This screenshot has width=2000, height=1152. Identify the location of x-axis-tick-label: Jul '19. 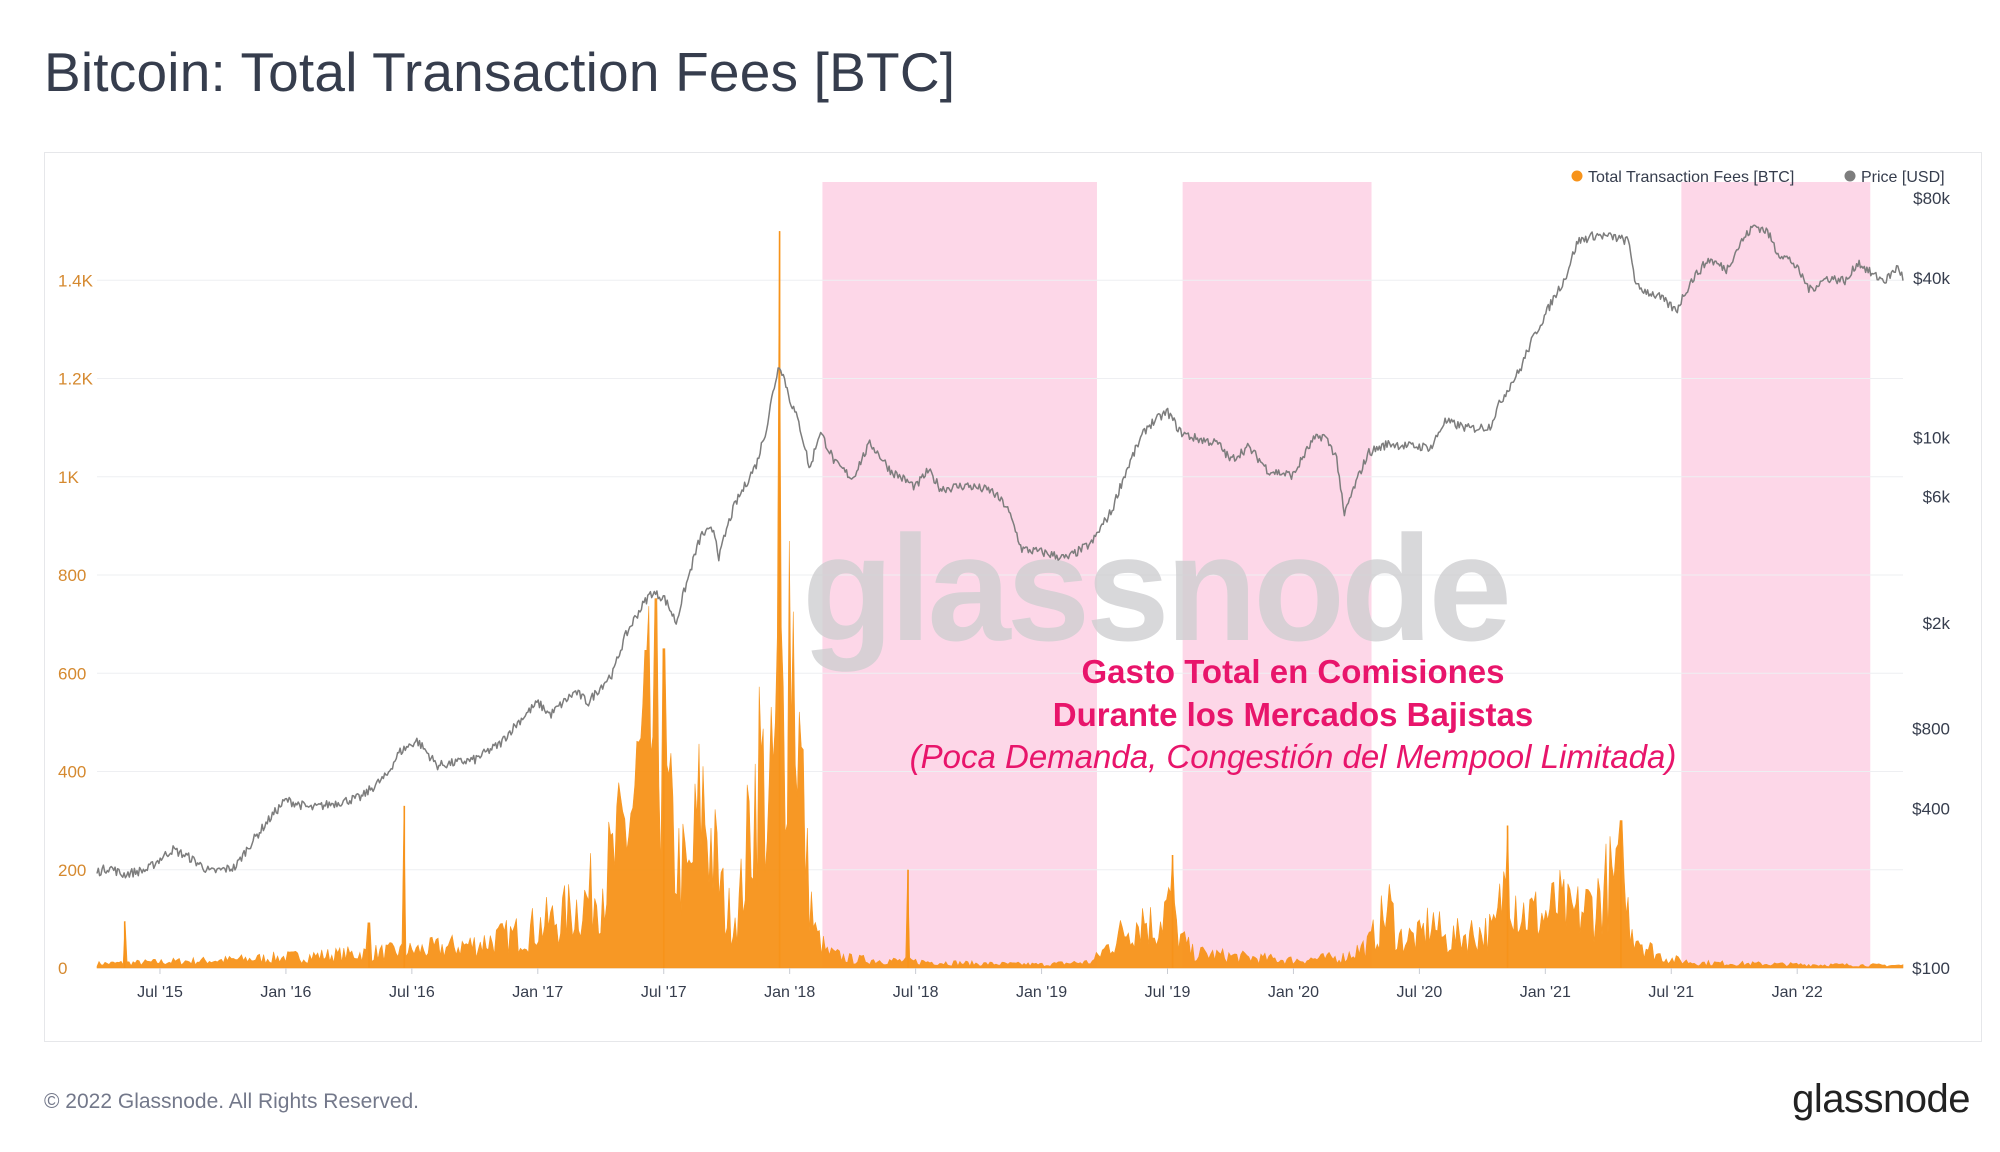
(1168, 992).